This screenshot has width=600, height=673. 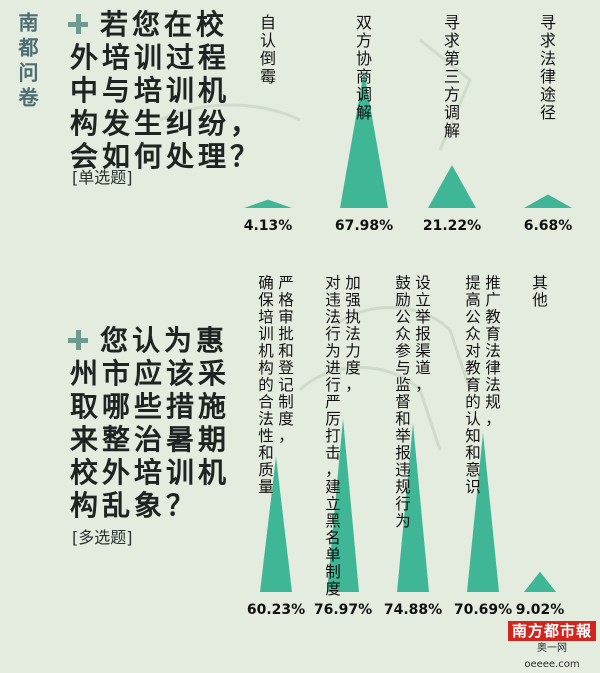 What do you see at coordinates (333, 555) in the screenshot?
I see `chart-category-label-char: 单` at bounding box center [333, 555].